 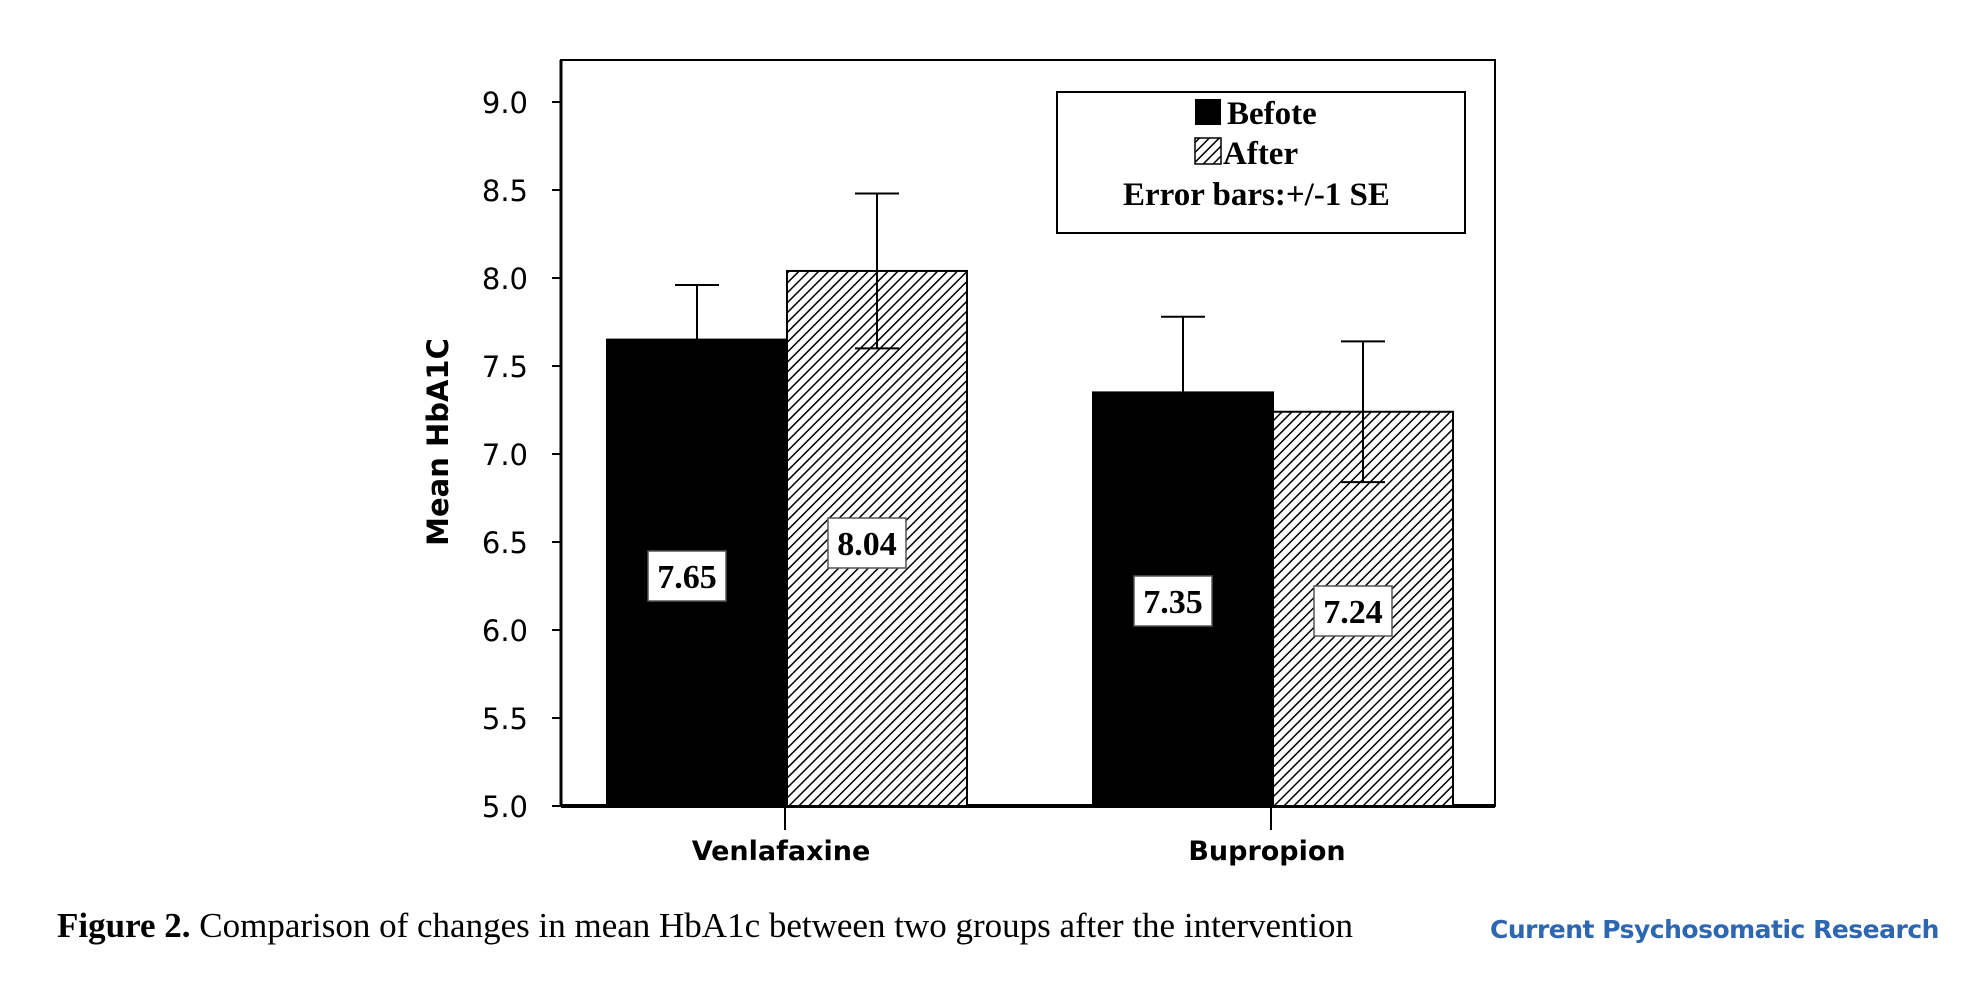 What do you see at coordinates (505, 631) in the screenshot?
I see `y-tick-label: 6.0` at bounding box center [505, 631].